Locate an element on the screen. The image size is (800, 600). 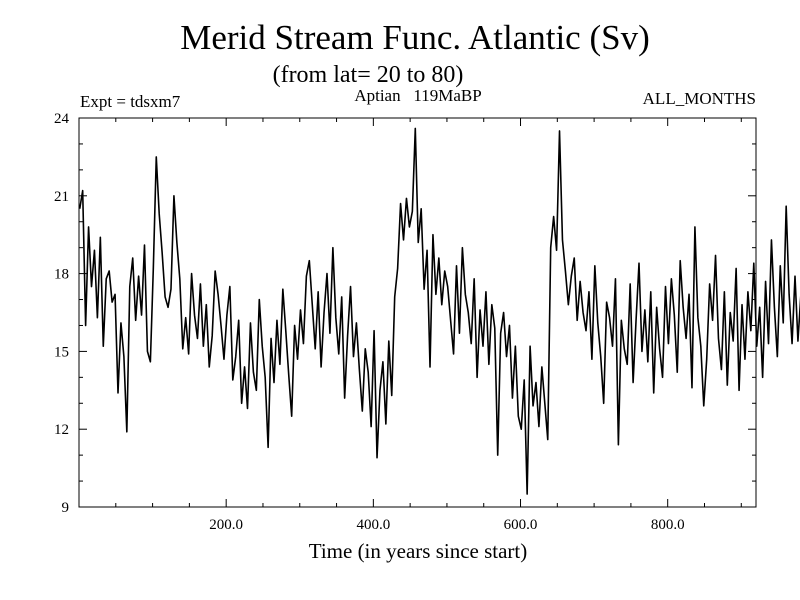
y-tick-label: 21 is located at coordinates (61, 197).